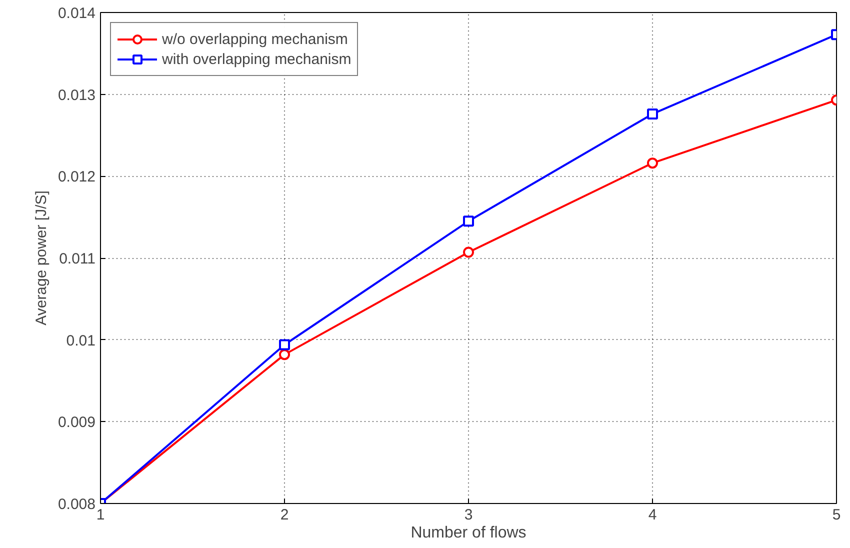  Describe the element at coordinates (77, 95) in the screenshot. I see `y-tick-label: 0.013` at that location.